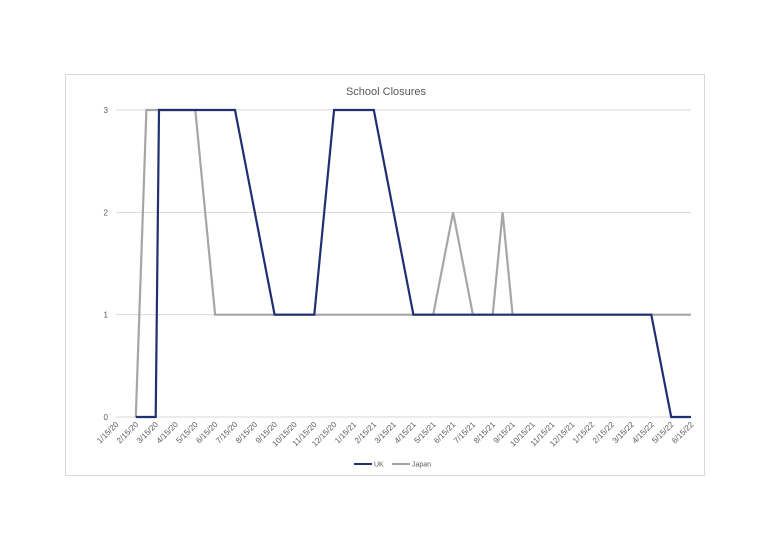 The width and height of the screenshot is (770, 545). What do you see at coordinates (106, 315) in the screenshot?
I see `y-tick-label: 1` at bounding box center [106, 315].